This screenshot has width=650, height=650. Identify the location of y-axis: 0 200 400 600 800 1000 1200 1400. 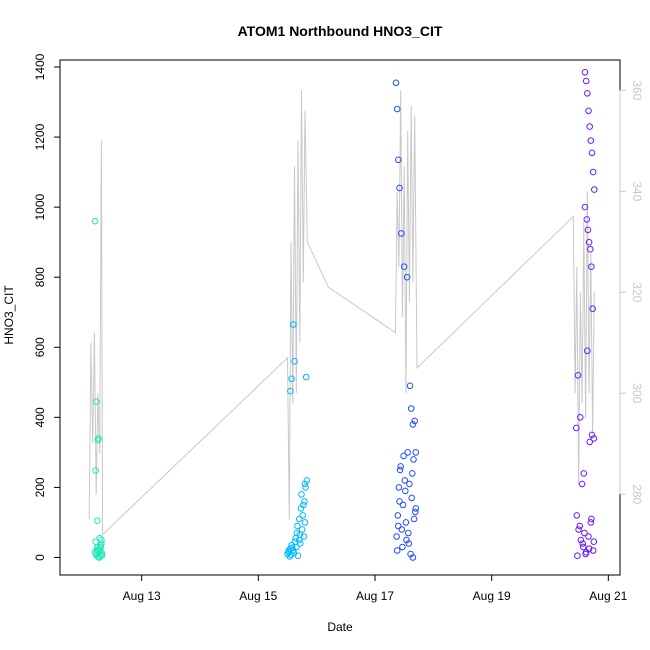
(47, 307).